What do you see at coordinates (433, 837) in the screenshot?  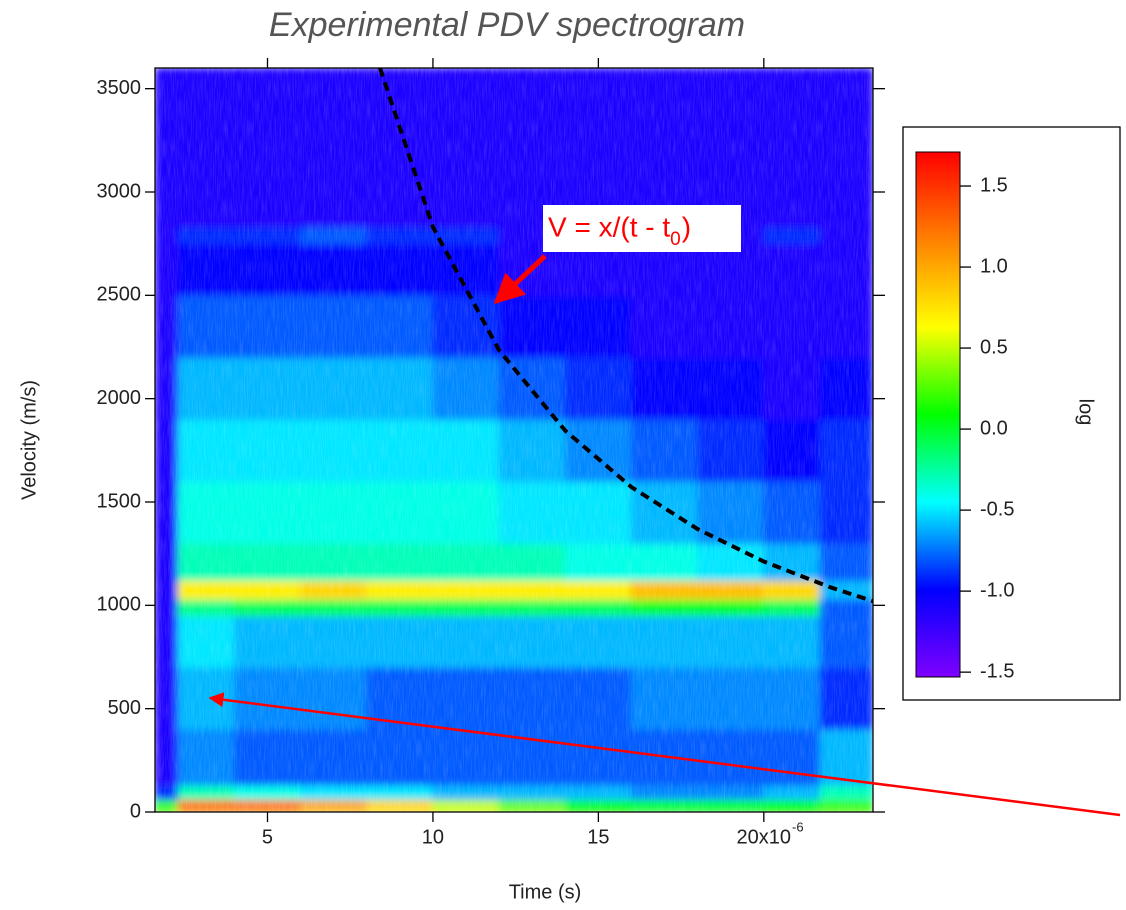 I see `x-tick-label: 10` at bounding box center [433, 837].